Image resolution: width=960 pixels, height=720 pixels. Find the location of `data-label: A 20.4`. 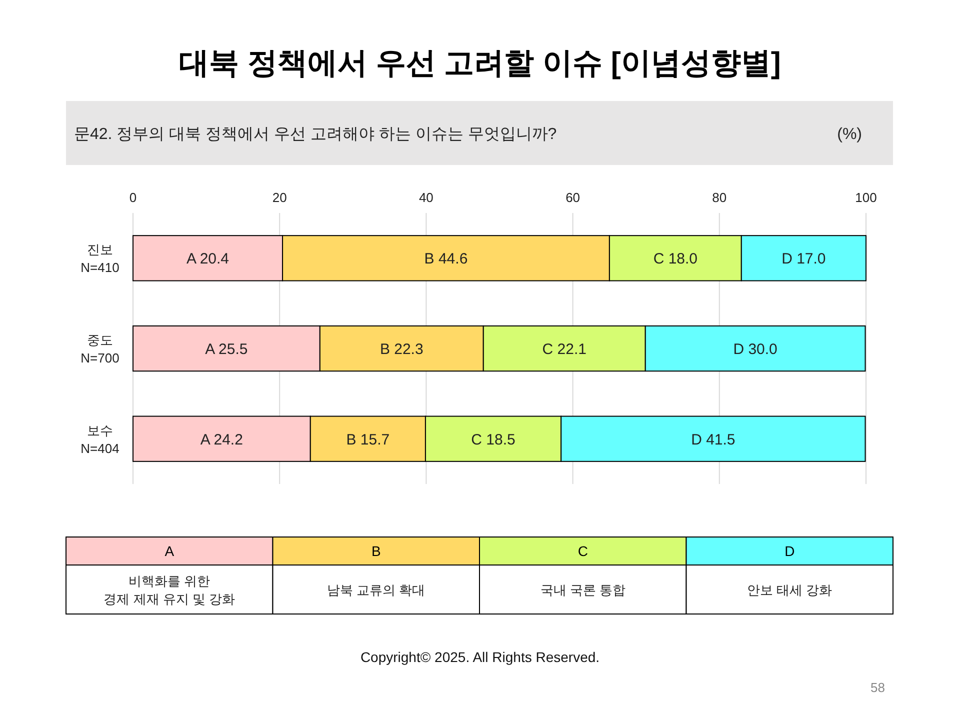

data-label: A 20.4 is located at coordinates (208, 259).